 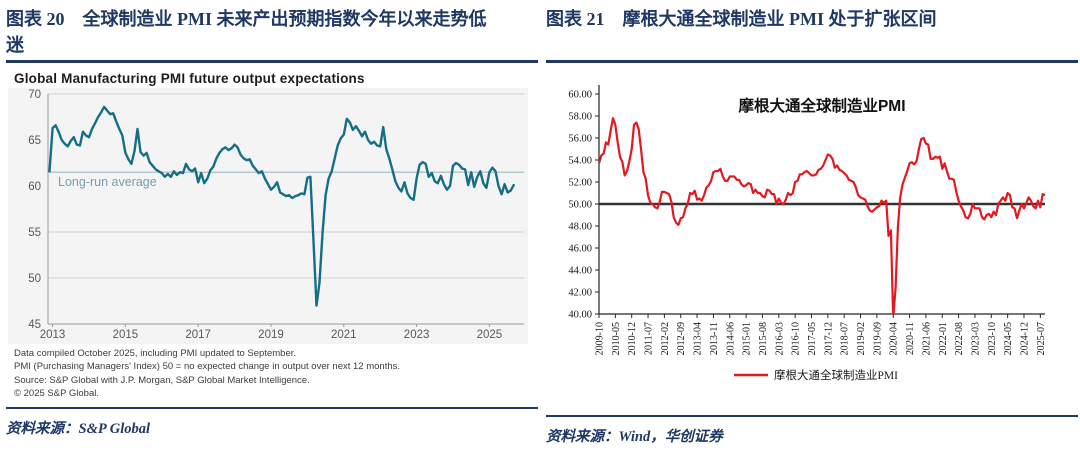 I want to click on x-tick-label: 2024-12, so click(x=1024, y=338).